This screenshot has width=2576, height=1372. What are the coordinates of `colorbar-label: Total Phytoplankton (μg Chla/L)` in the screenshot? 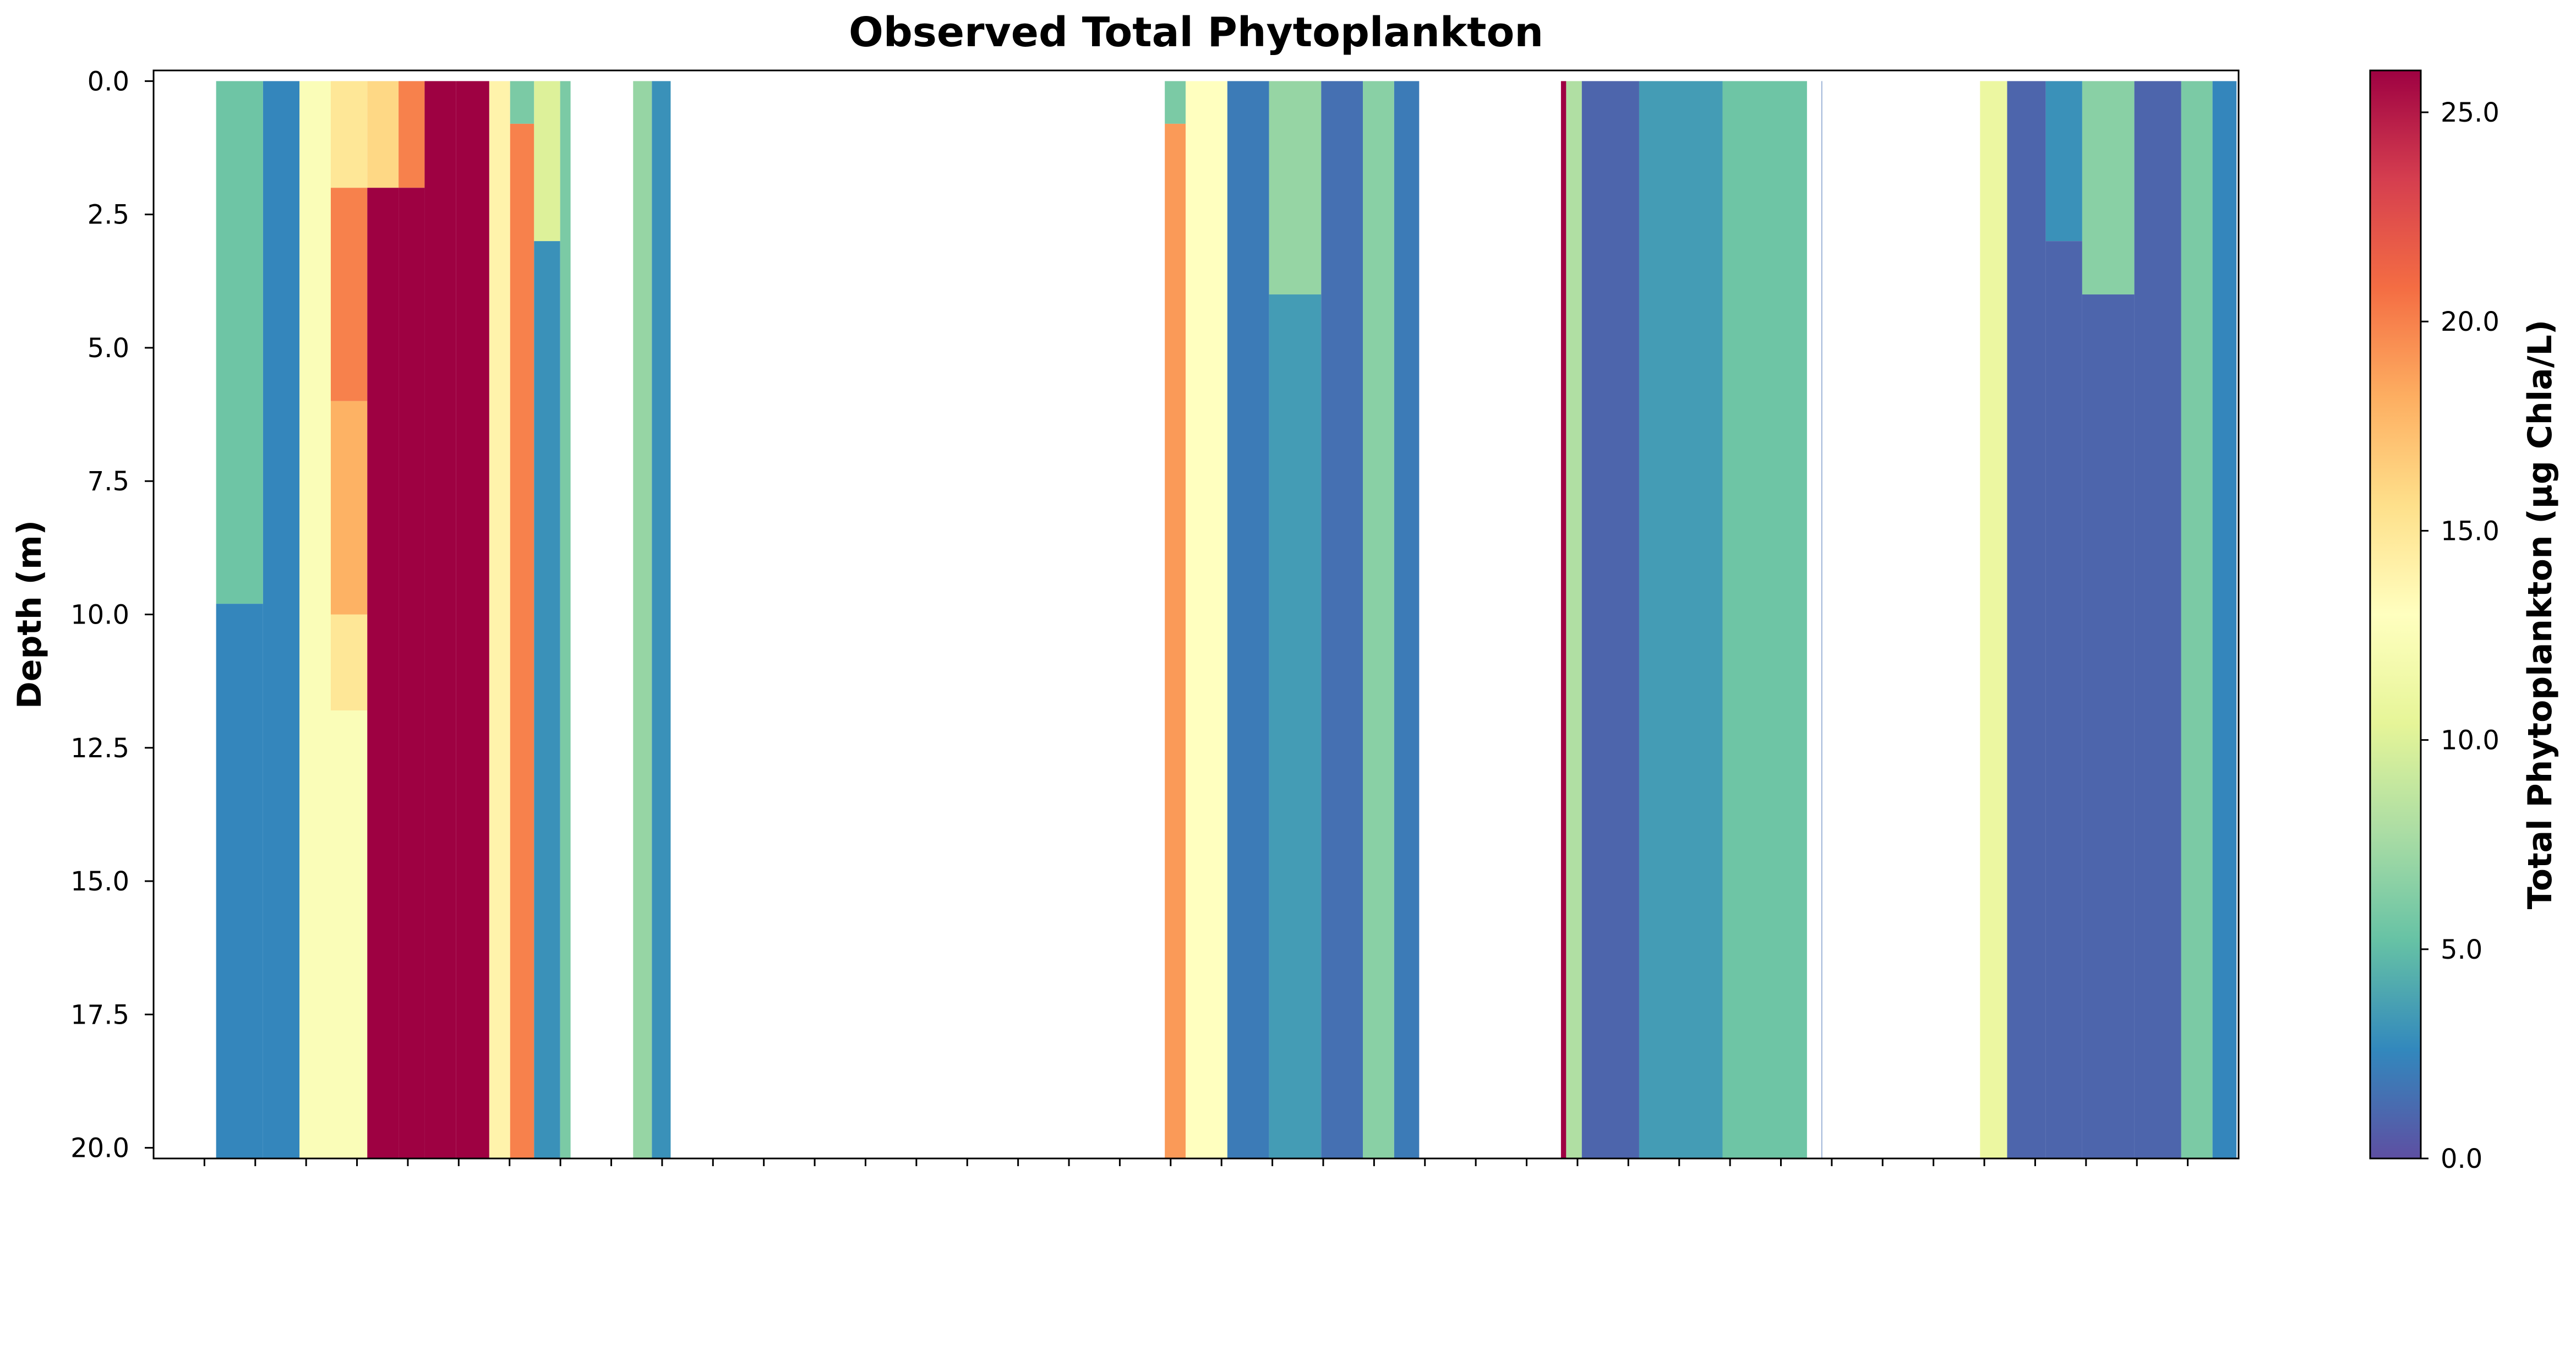 It's located at (2540, 614).